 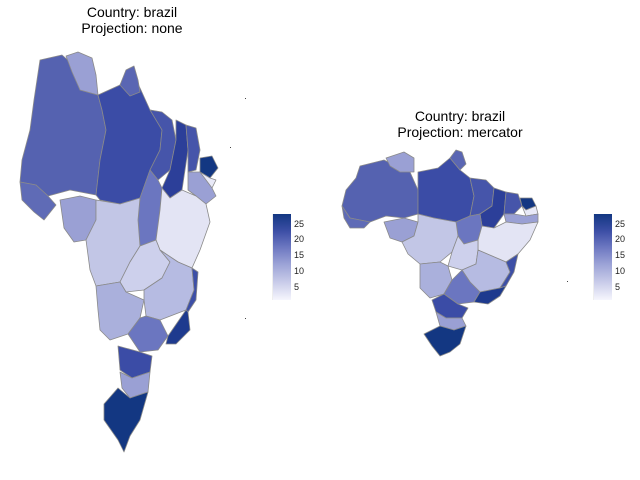 What do you see at coordinates (530, 211) in the screenshot?
I see `region-paraiba` at bounding box center [530, 211].